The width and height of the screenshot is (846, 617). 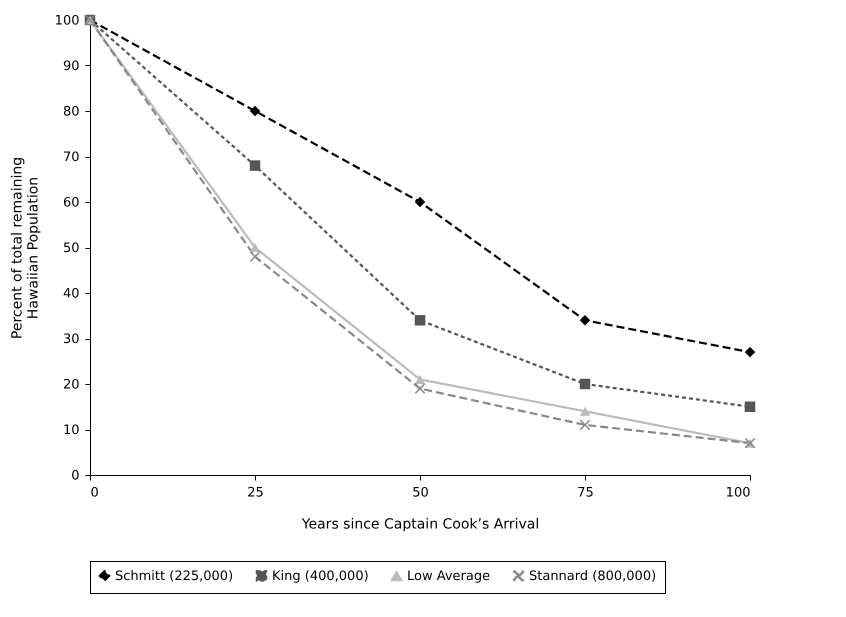 I want to click on legend-label: Stannard (800,000), so click(x=592, y=576).